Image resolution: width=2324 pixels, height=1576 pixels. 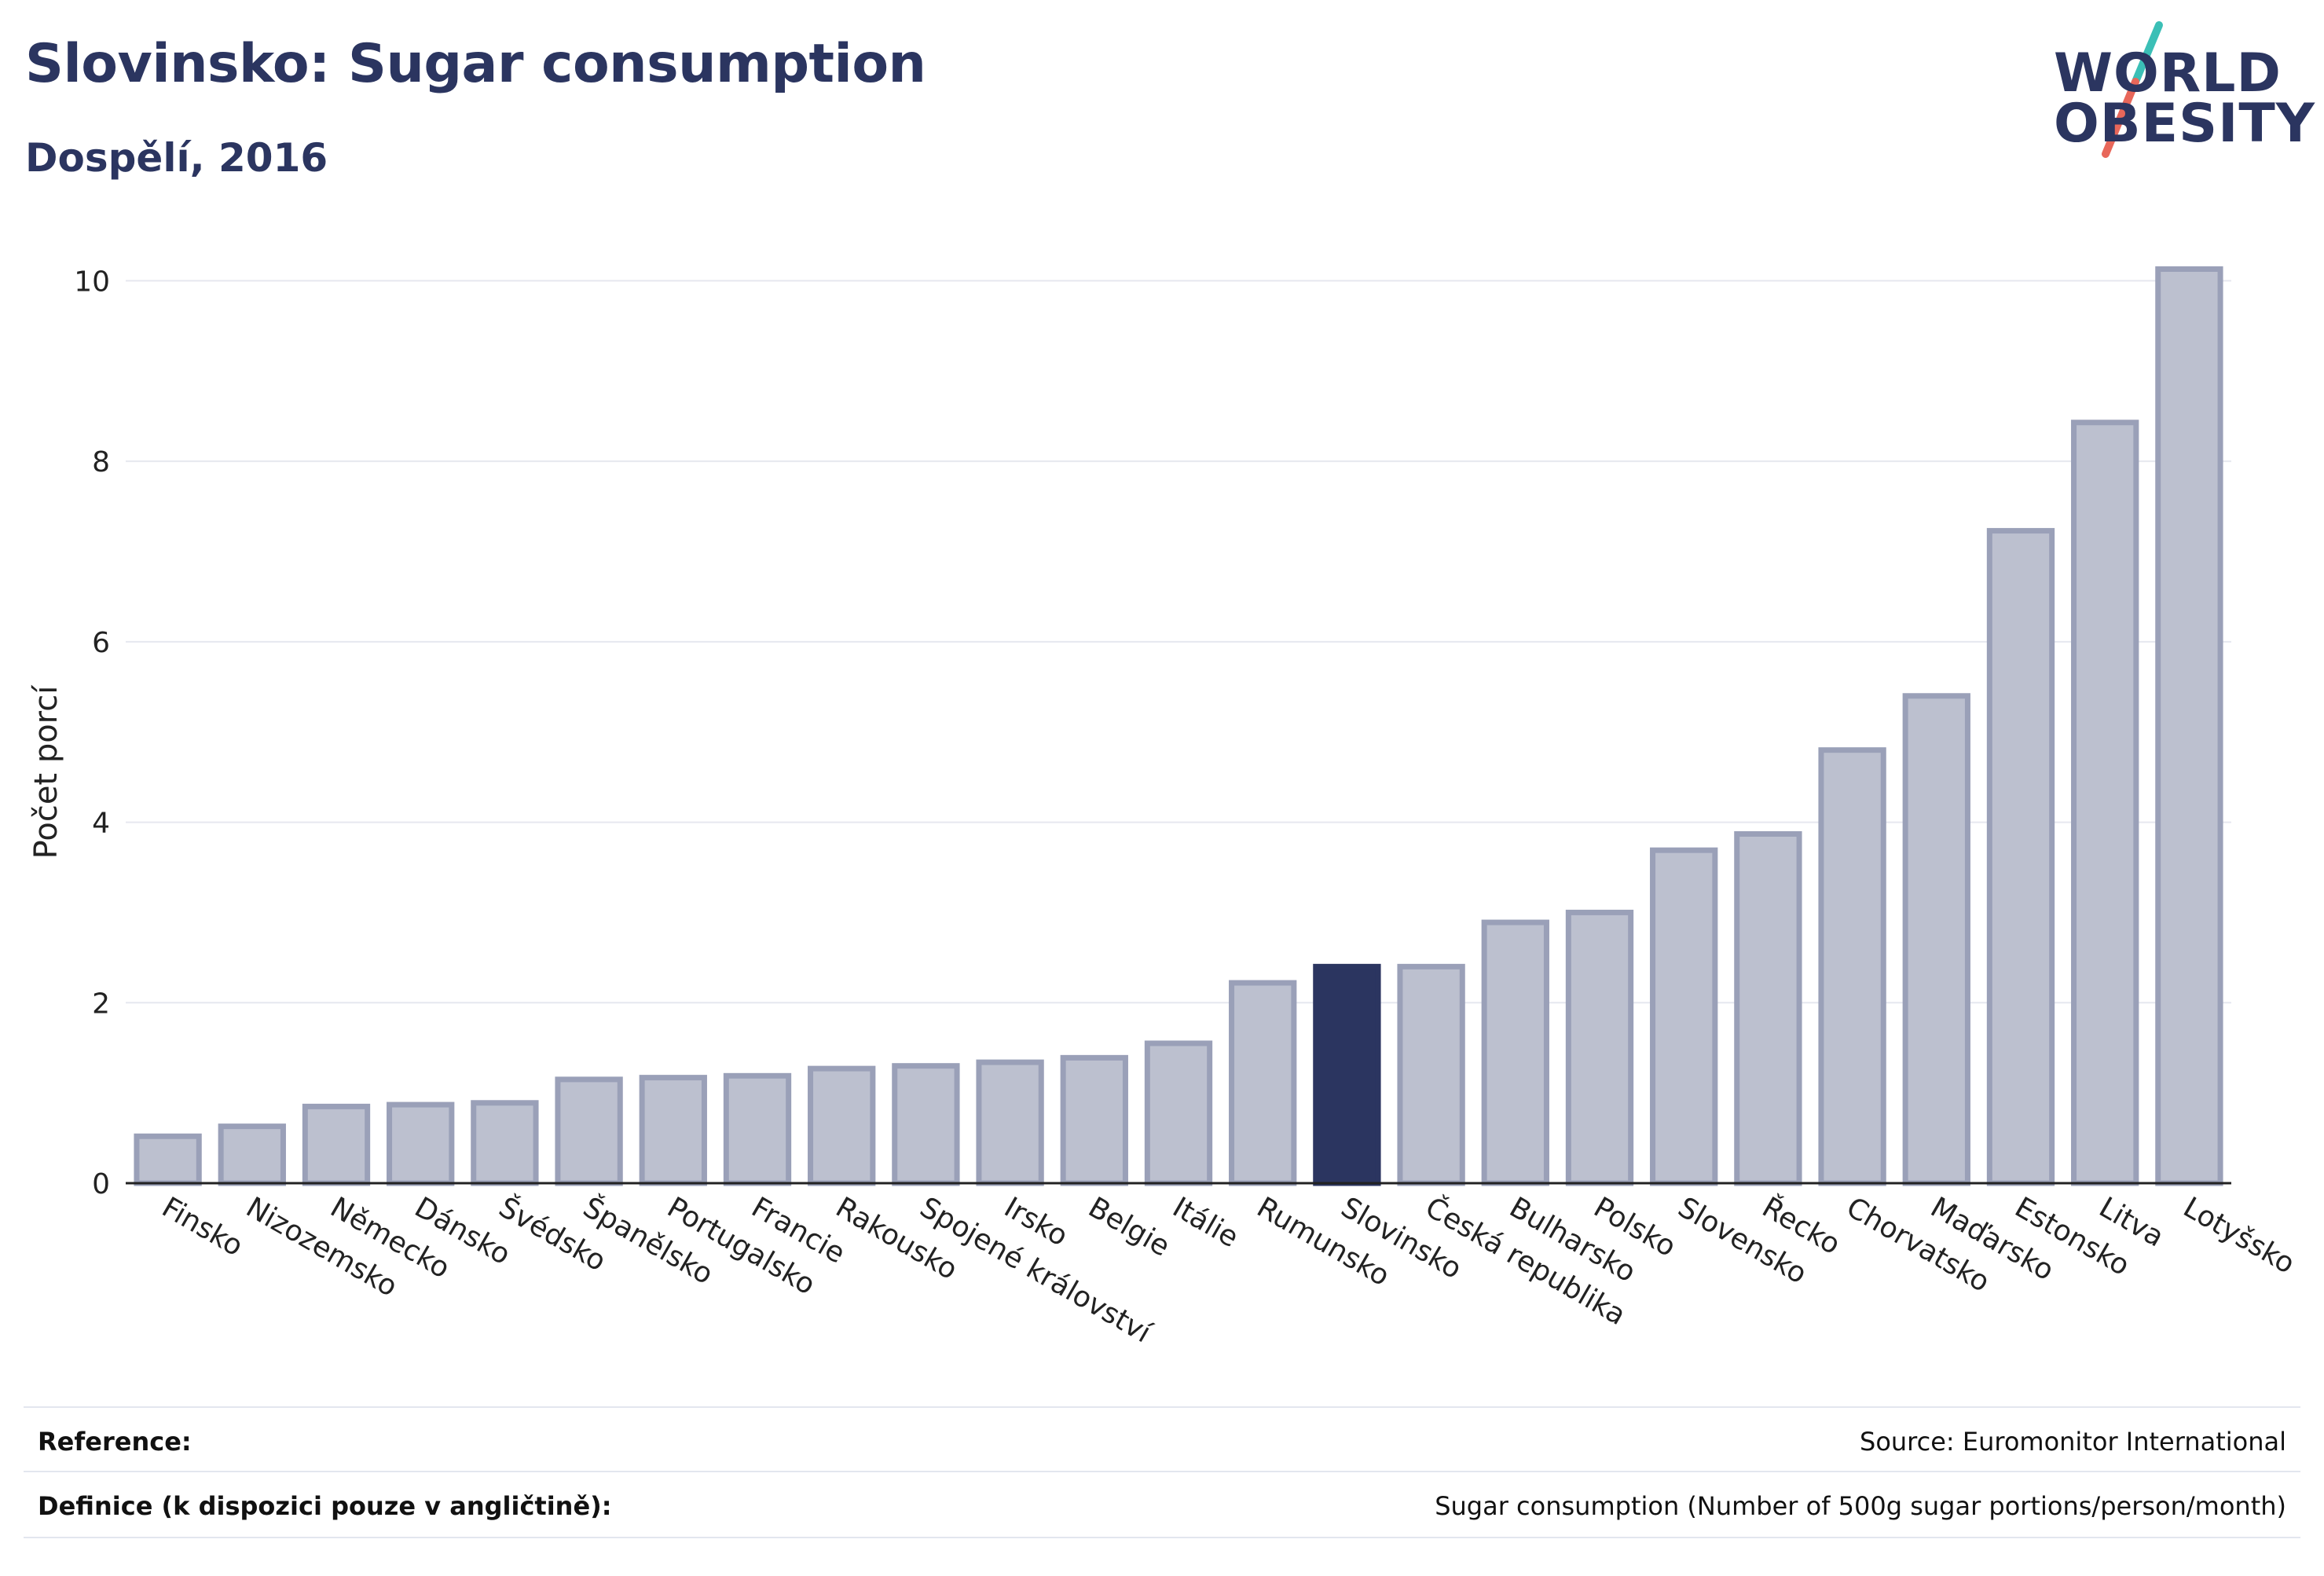 What do you see at coordinates (115, 1442) in the screenshot?
I see `reference-label: Reference:` at bounding box center [115, 1442].